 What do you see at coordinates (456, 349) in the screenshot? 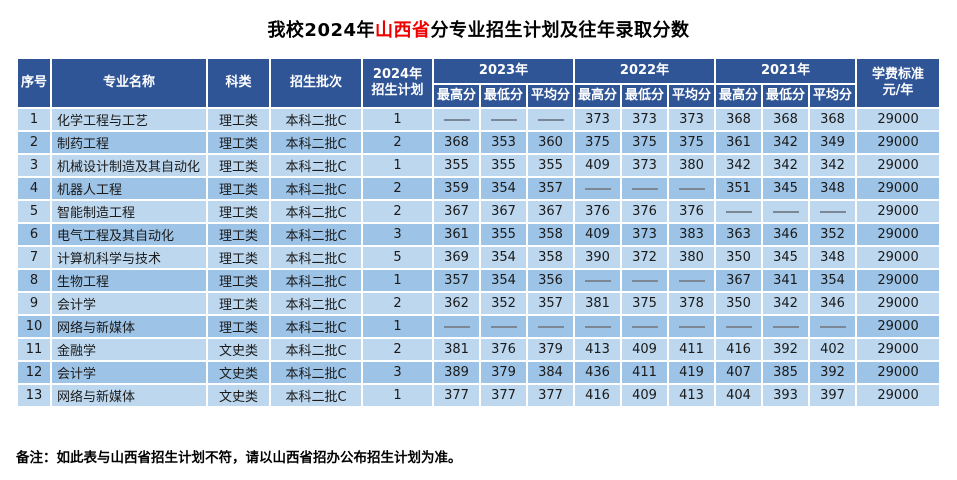
I see `score-cell: 381` at bounding box center [456, 349].